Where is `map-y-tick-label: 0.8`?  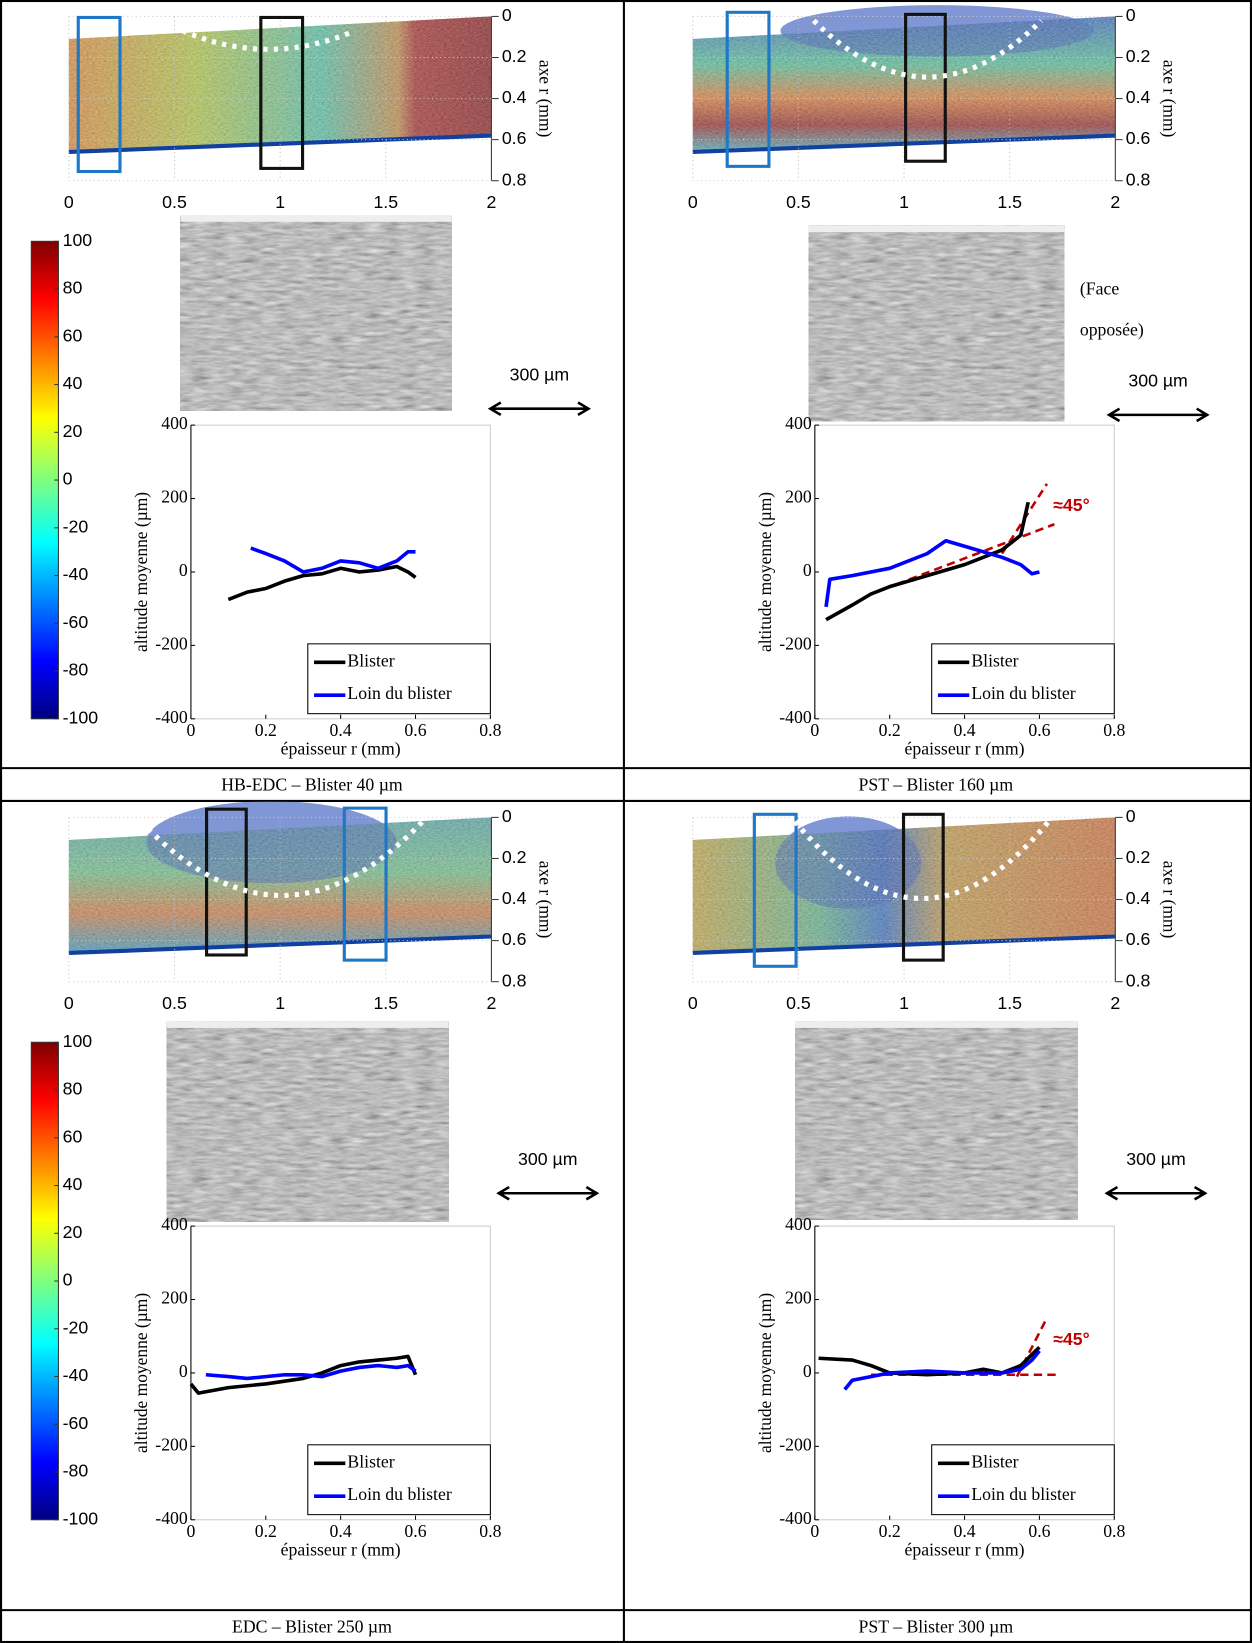 map-y-tick-label: 0.8 is located at coordinates (1138, 179).